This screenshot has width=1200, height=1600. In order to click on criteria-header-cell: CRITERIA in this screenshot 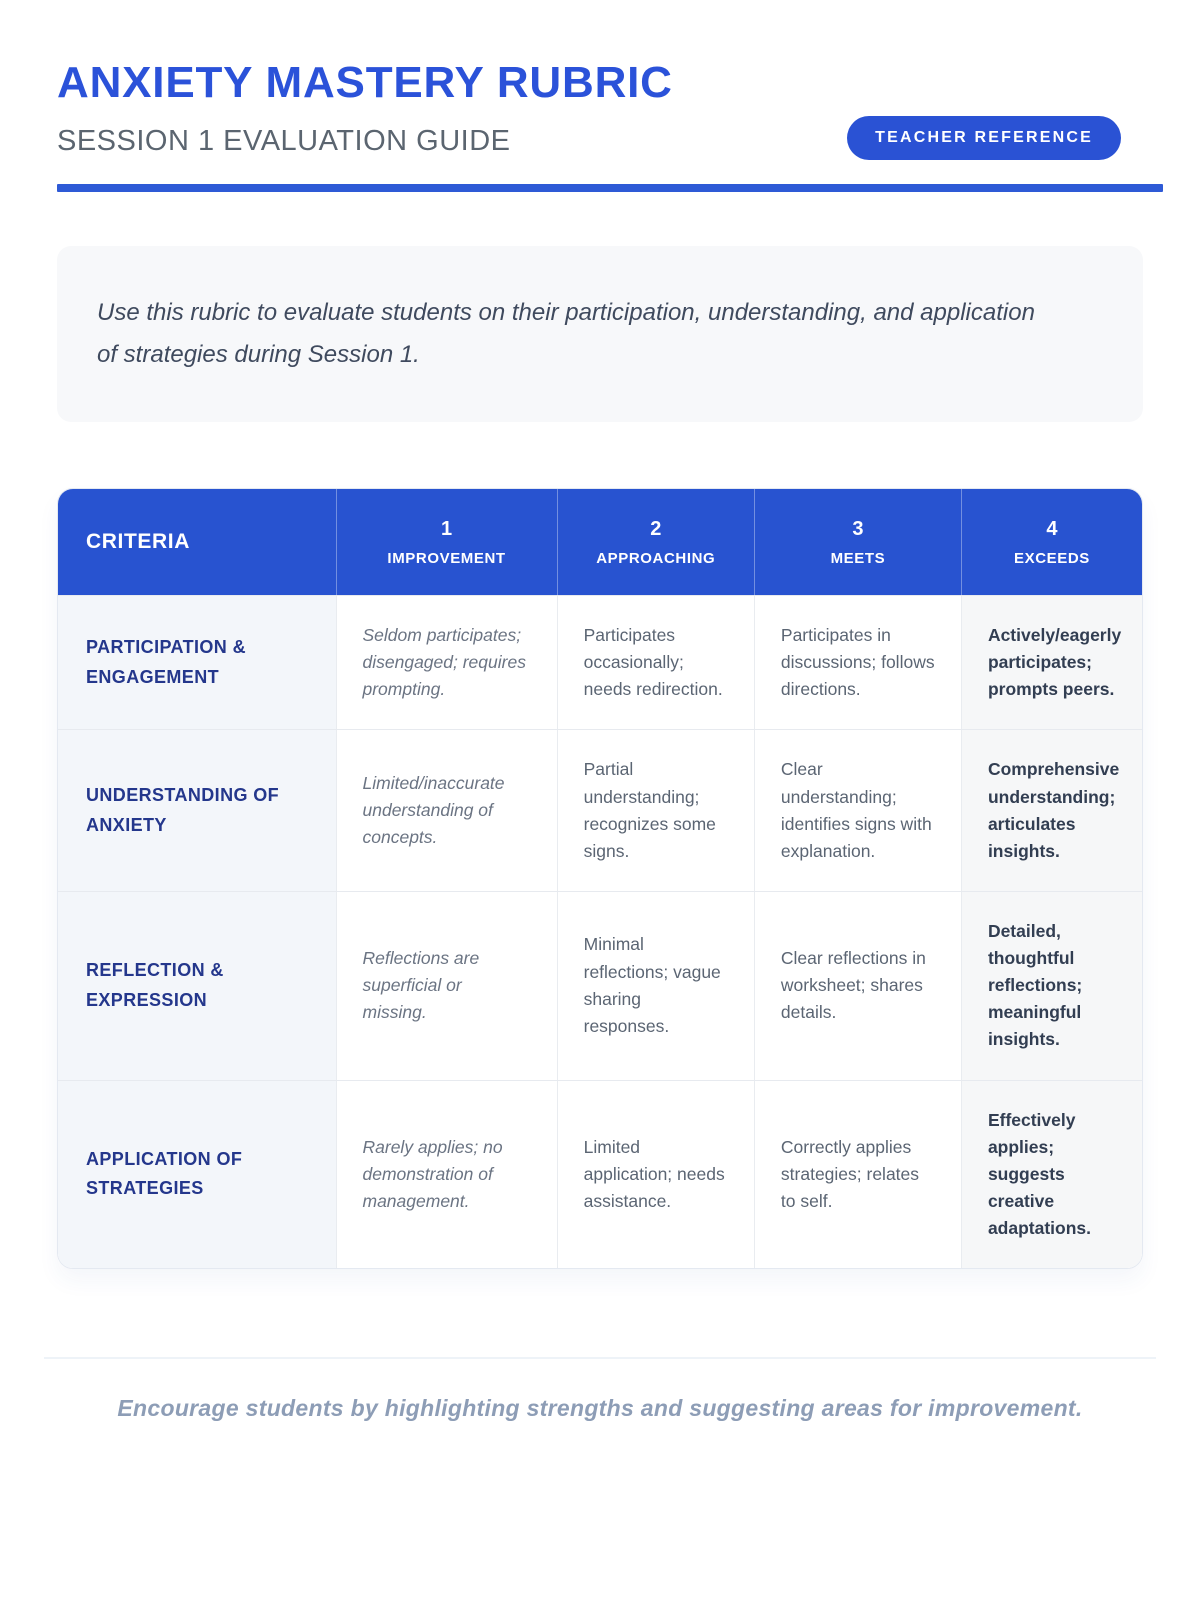, I will do `click(197, 542)`.